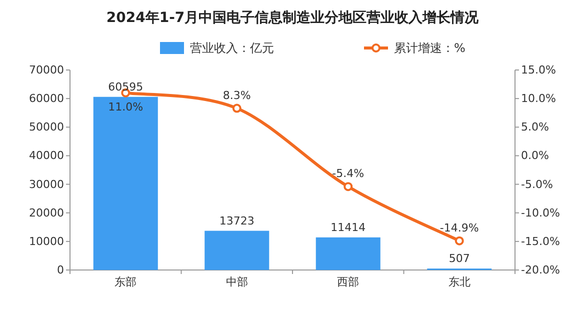  What do you see at coordinates (537, 184) in the screenshot?
I see `y2-tick-label: -5.0%` at bounding box center [537, 184].